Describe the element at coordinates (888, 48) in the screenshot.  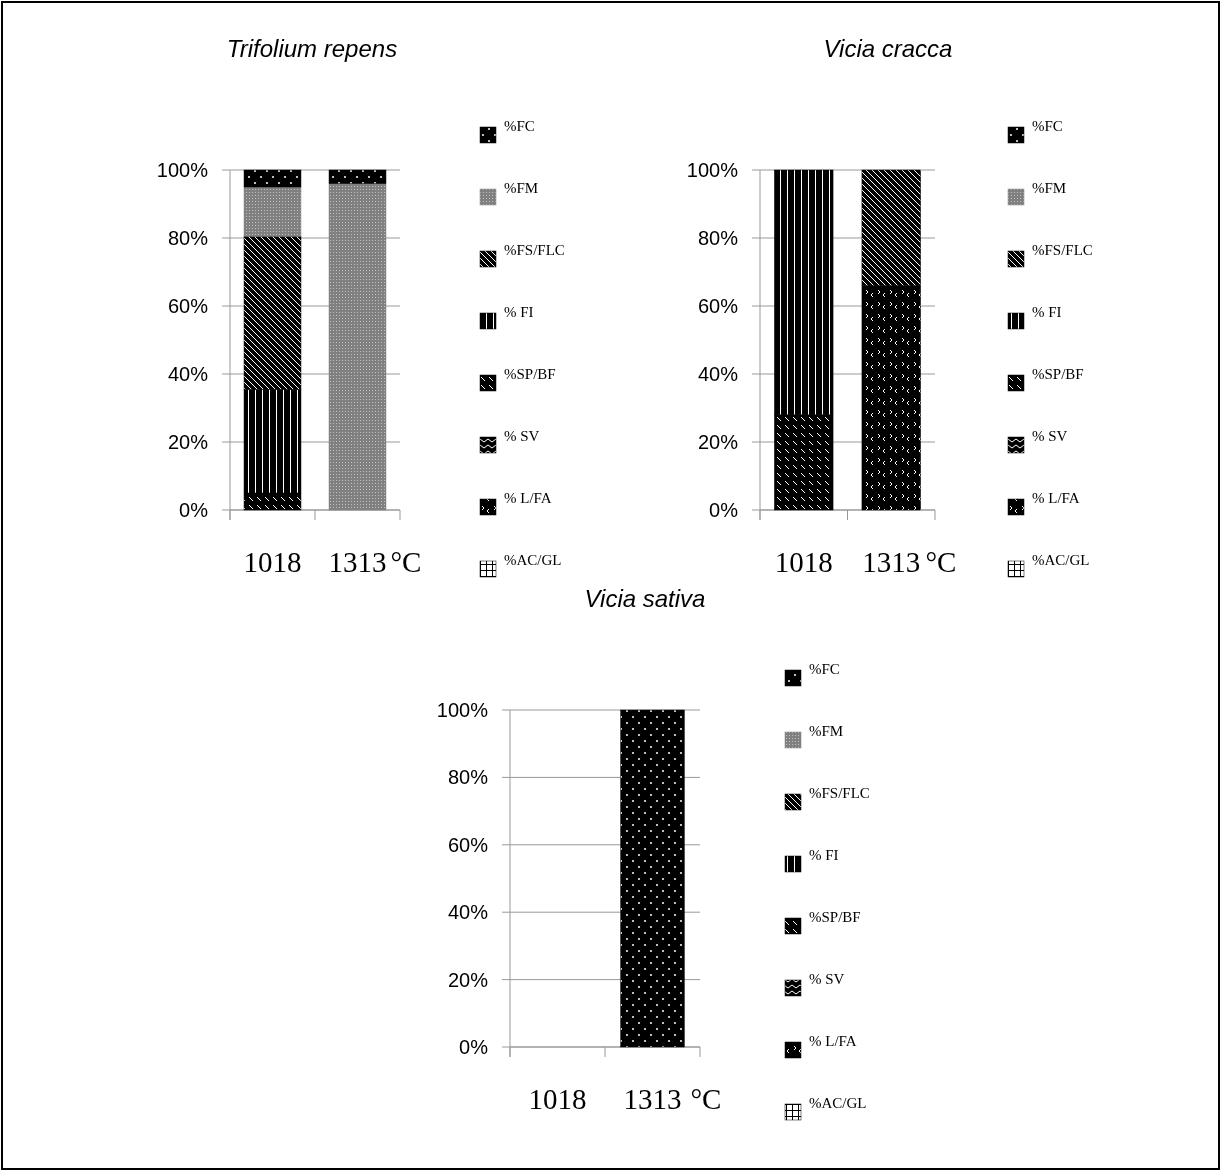
I see `chart-title: Vicia cracca` at that location.